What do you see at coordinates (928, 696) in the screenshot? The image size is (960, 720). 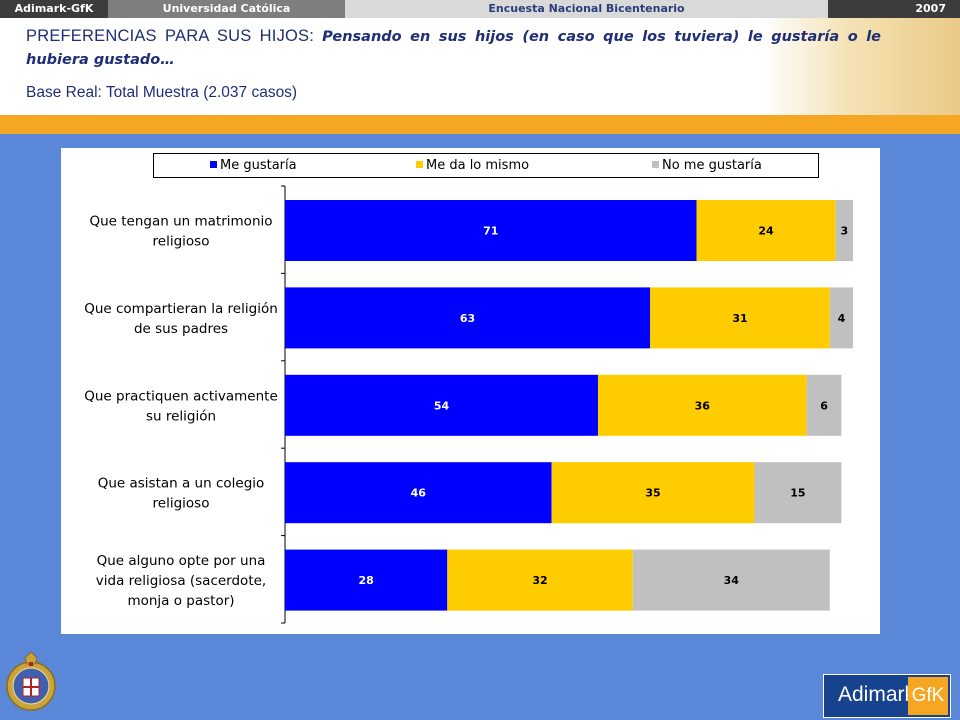 I see `logo-gfk-text: GfK` at bounding box center [928, 696].